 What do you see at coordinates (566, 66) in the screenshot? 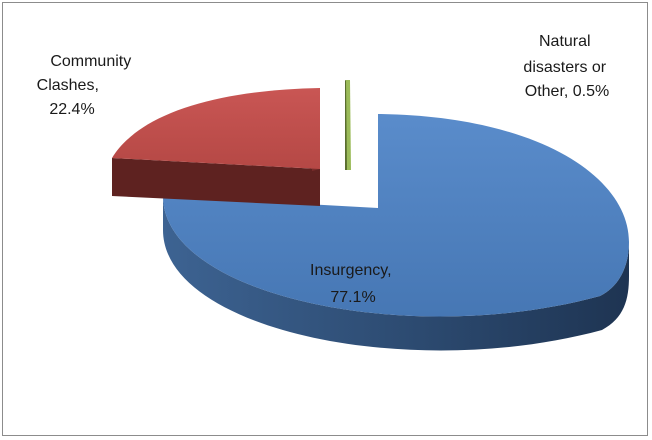
I see `data-label-natural-disasters: Natural disasters or Other, 0.5%` at bounding box center [566, 66].